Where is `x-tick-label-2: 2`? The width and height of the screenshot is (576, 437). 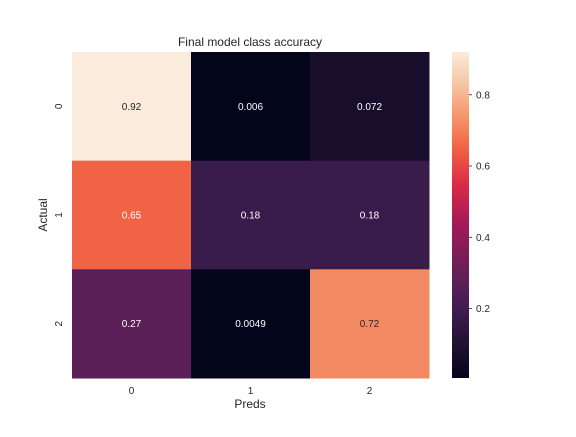 x-tick-label-2: 2 is located at coordinates (370, 391).